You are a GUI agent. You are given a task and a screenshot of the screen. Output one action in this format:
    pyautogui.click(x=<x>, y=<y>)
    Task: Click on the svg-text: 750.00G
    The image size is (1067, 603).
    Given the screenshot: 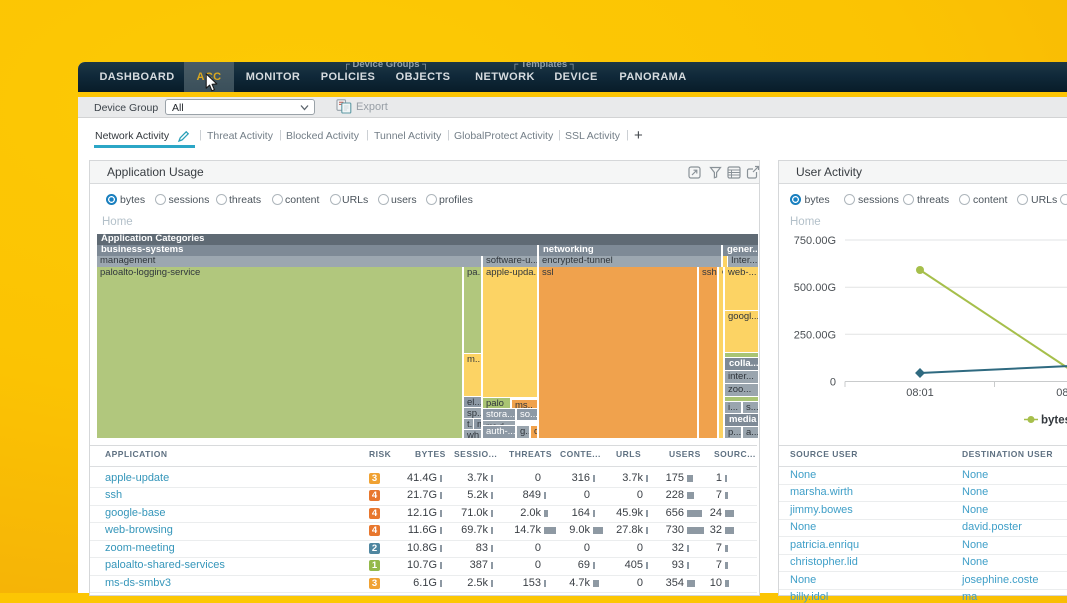 What is the action you would take?
    pyautogui.click(x=815, y=241)
    